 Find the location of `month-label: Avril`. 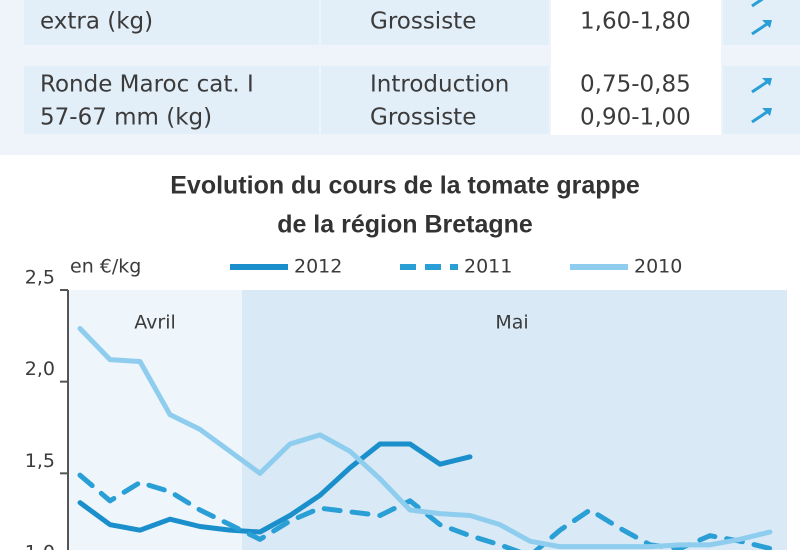

month-label: Avril is located at coordinates (155, 323).